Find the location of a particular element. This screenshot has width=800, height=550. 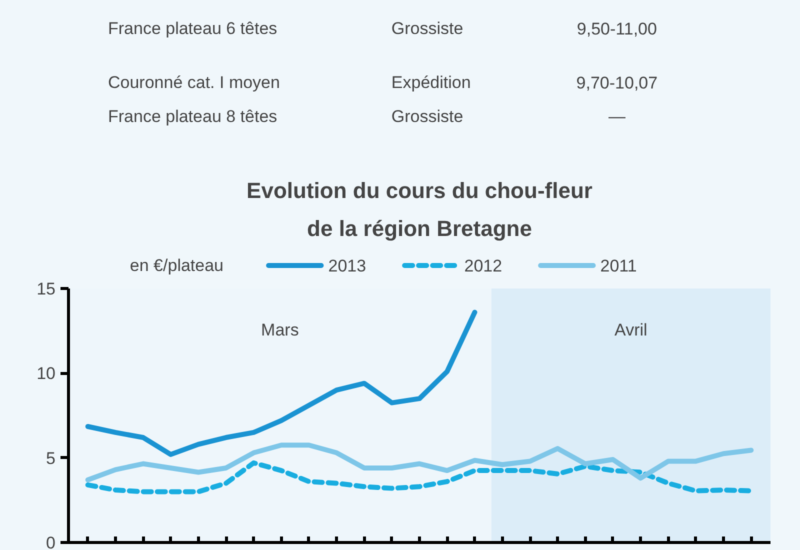

text: 9,50-11,00 is located at coordinates (616, 29).